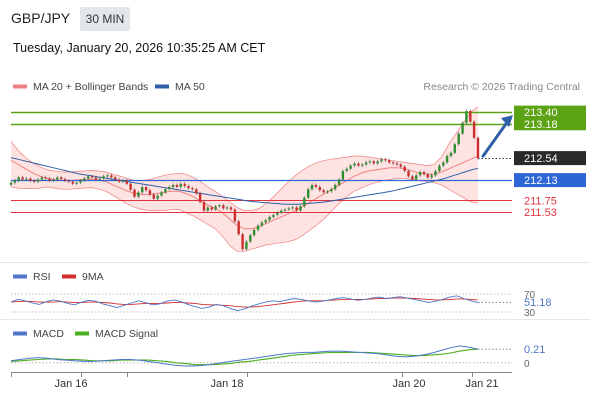 The height and width of the screenshot is (400, 590). What do you see at coordinates (244, 303) in the screenshot?
I see `rsi-line` at bounding box center [244, 303].